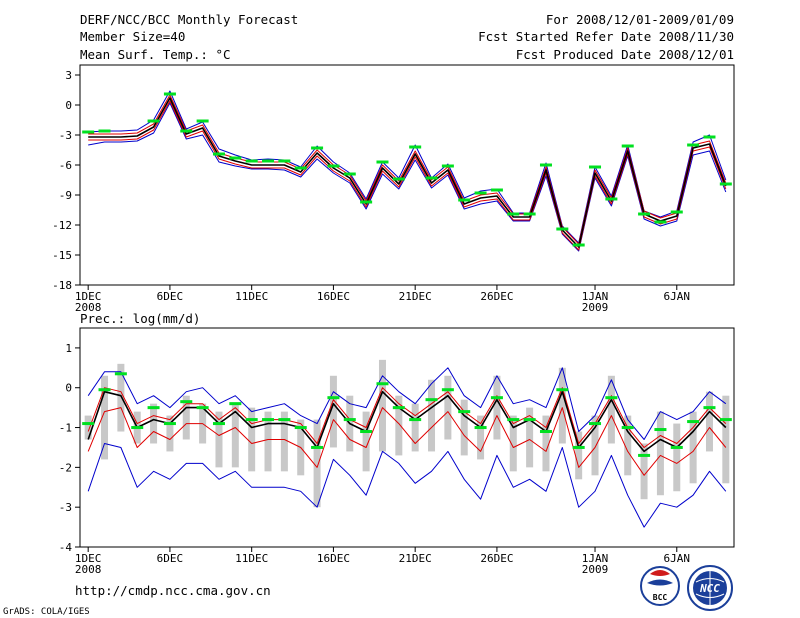 The image size is (800, 618). What do you see at coordinates (595, 558) in the screenshot?
I see `precip-xtick-label-6: 1JAN` at bounding box center [595, 558].